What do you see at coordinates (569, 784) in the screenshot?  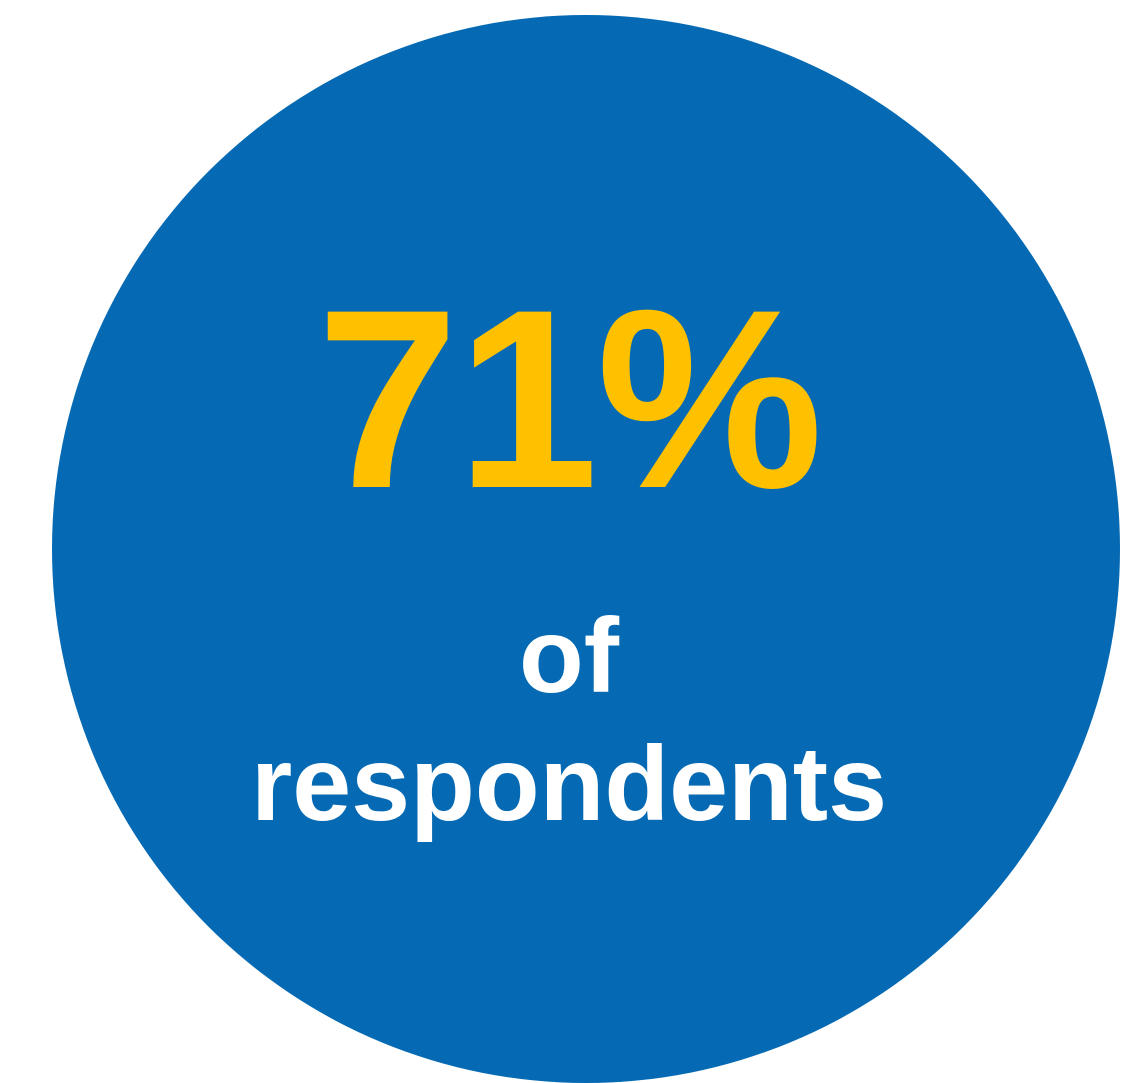 I see `stat-caption-line-2: respondents` at bounding box center [569, 784].